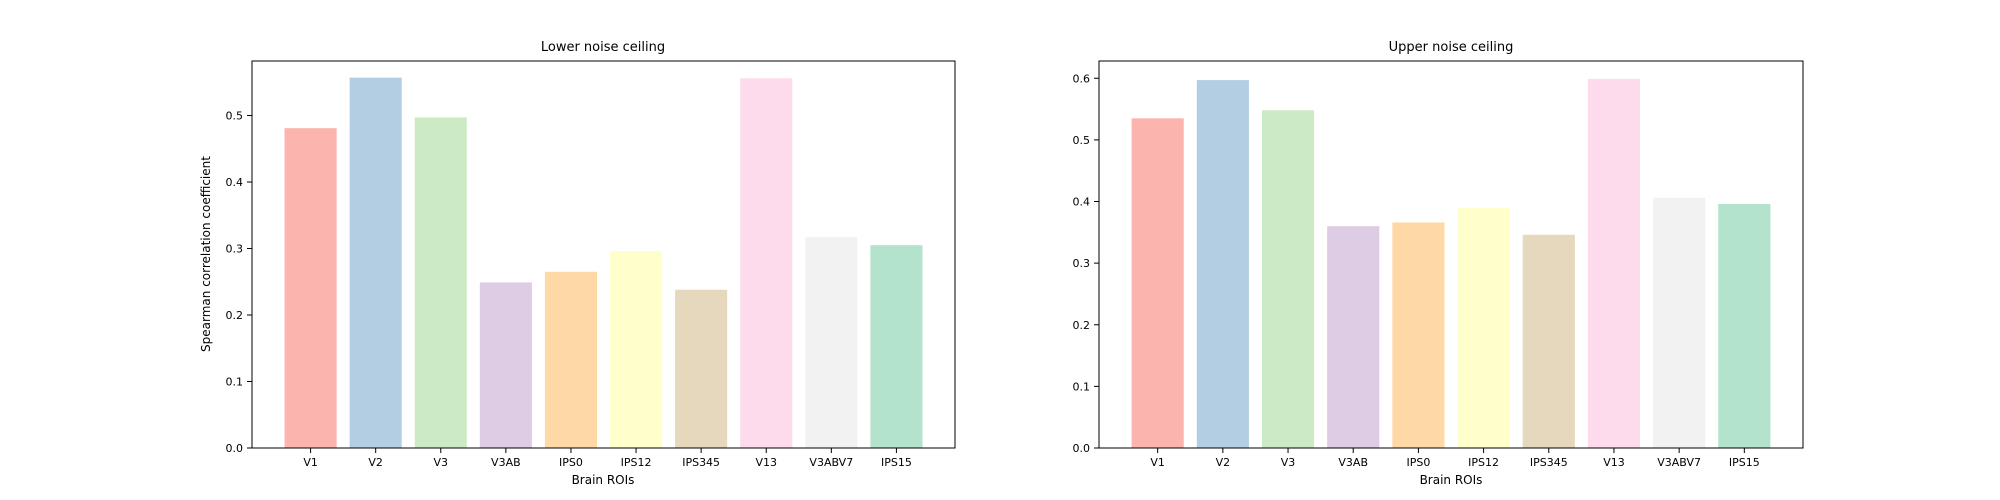 The height and width of the screenshot is (500, 2000). I want to click on y-axis-ticks: 0.0 0.1 0.2 0.3 0.4 0.5, so click(239, 282).